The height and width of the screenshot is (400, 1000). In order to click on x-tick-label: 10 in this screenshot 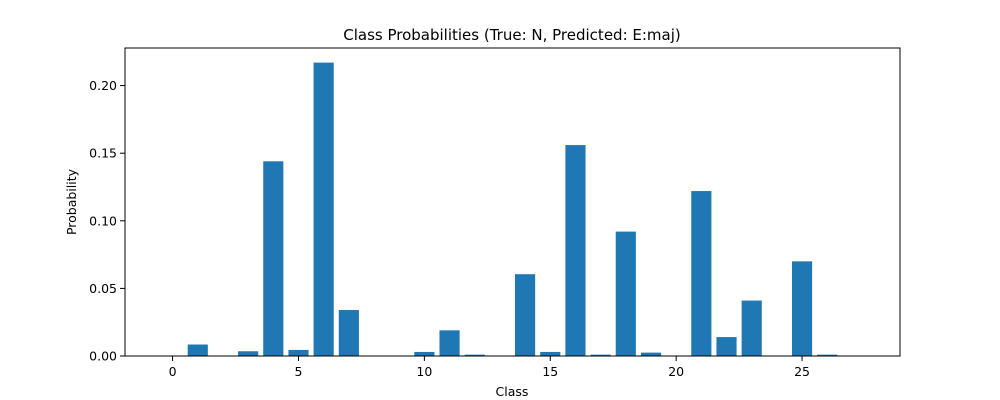, I will do `click(424, 371)`.